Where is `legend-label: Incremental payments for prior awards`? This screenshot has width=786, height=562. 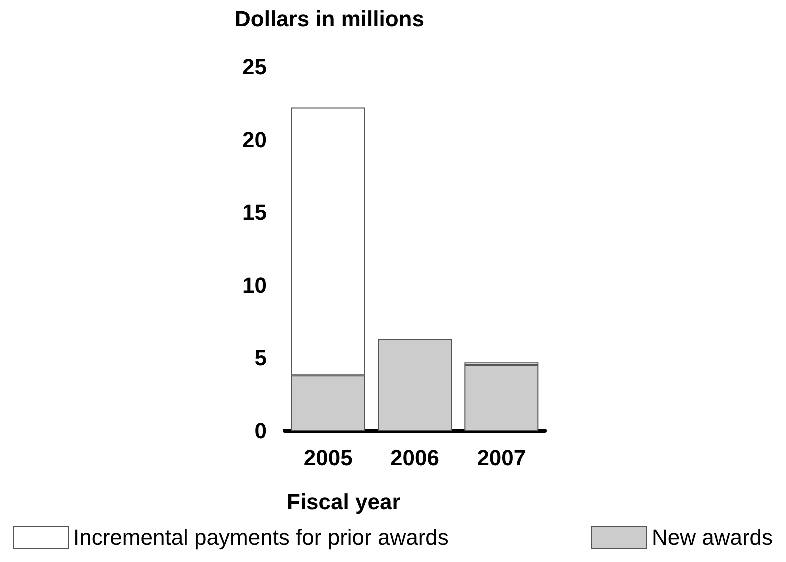 legend-label: Incremental payments for prior awards is located at coordinates (261, 537).